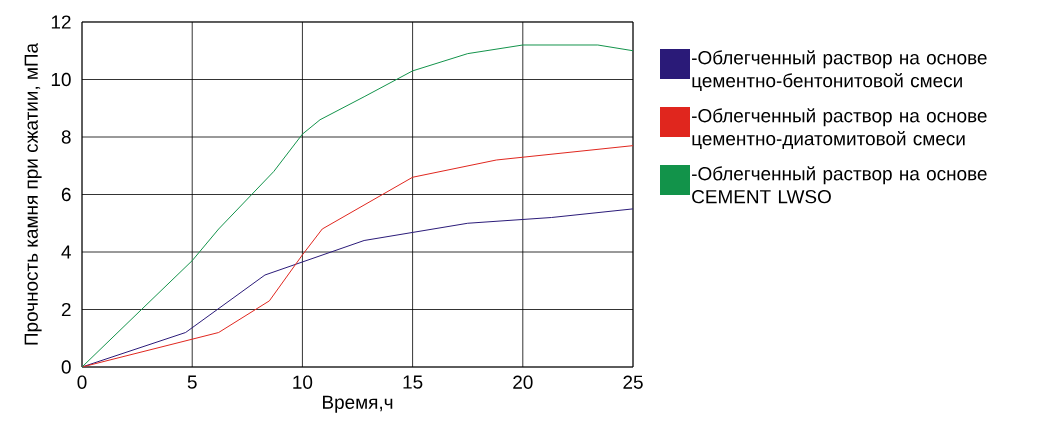 Image resolution: width=1062 pixels, height=425 pixels. What do you see at coordinates (523, 382) in the screenshot?
I see `x-tick-label: 20` at bounding box center [523, 382].